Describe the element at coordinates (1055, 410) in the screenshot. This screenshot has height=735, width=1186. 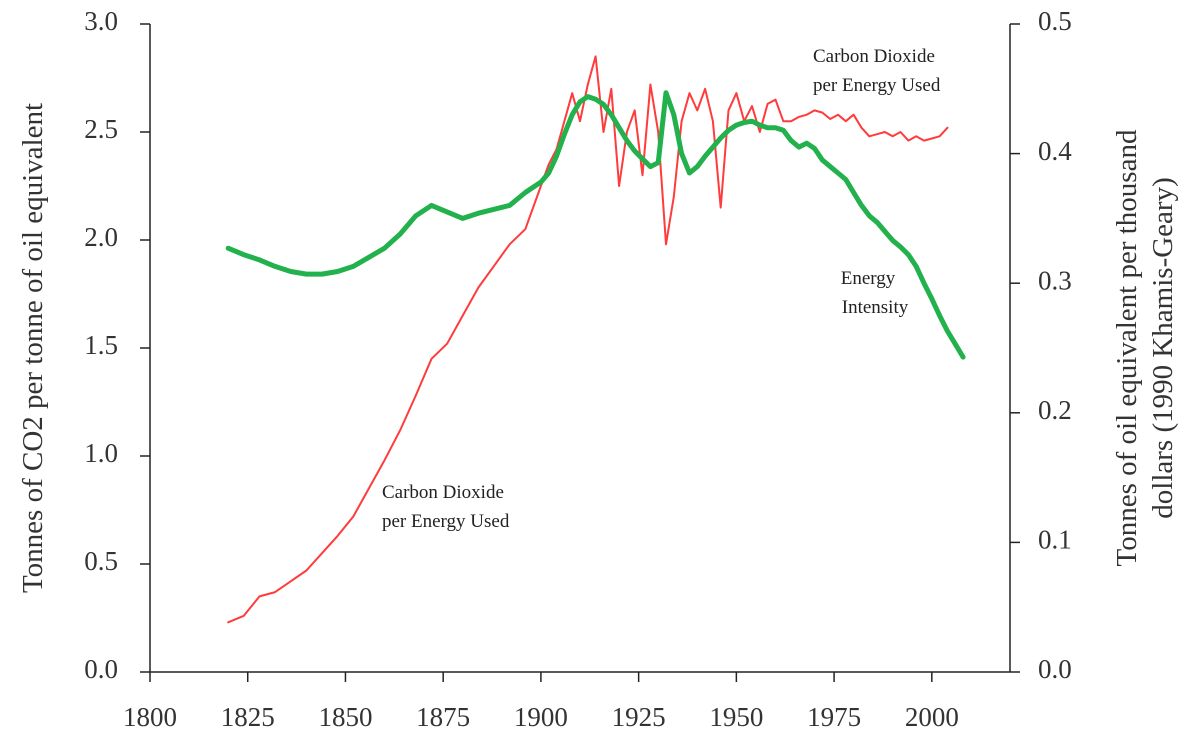
I see `y2-tick-label: 0.2` at that location.